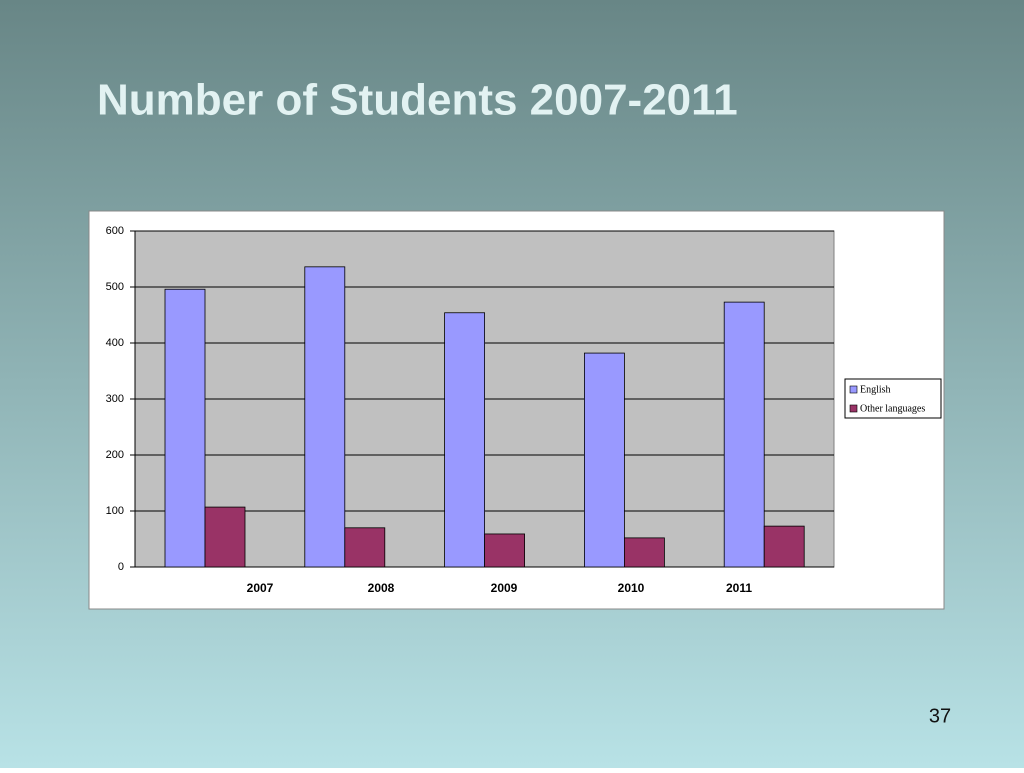 This screenshot has width=1024, height=773. Describe the element at coordinates (417, 100) in the screenshot. I see `slide-title: Number of Students 2007-2011` at that location.